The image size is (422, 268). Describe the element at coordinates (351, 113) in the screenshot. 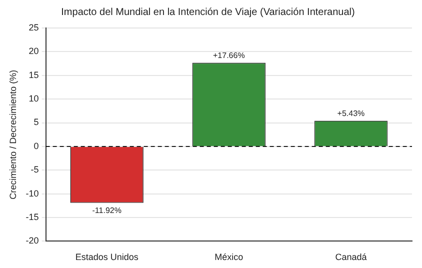

I see `data-label: +5.43%` at that location.